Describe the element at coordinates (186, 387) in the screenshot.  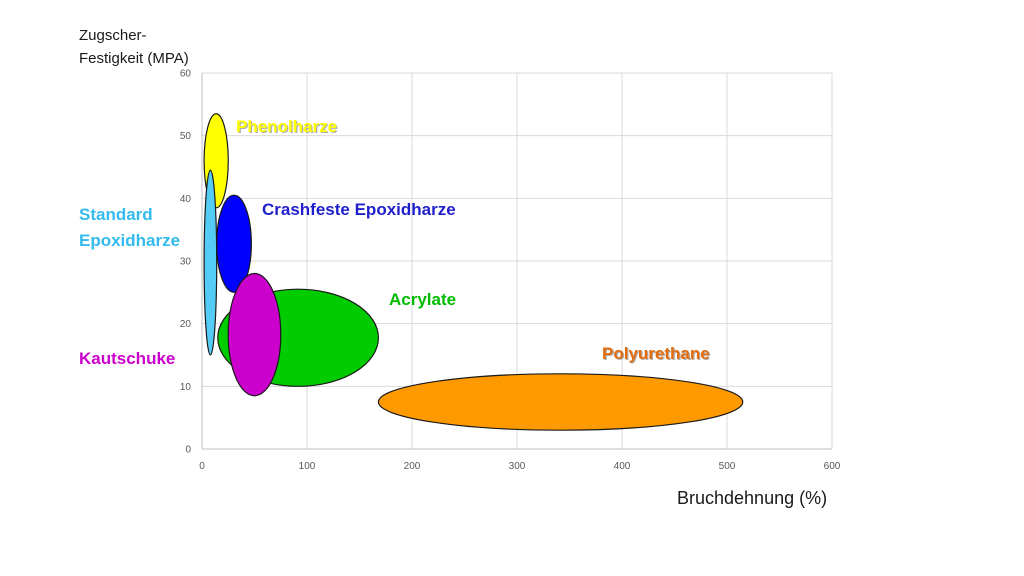
I see `y-tick-label: 10` at that location.